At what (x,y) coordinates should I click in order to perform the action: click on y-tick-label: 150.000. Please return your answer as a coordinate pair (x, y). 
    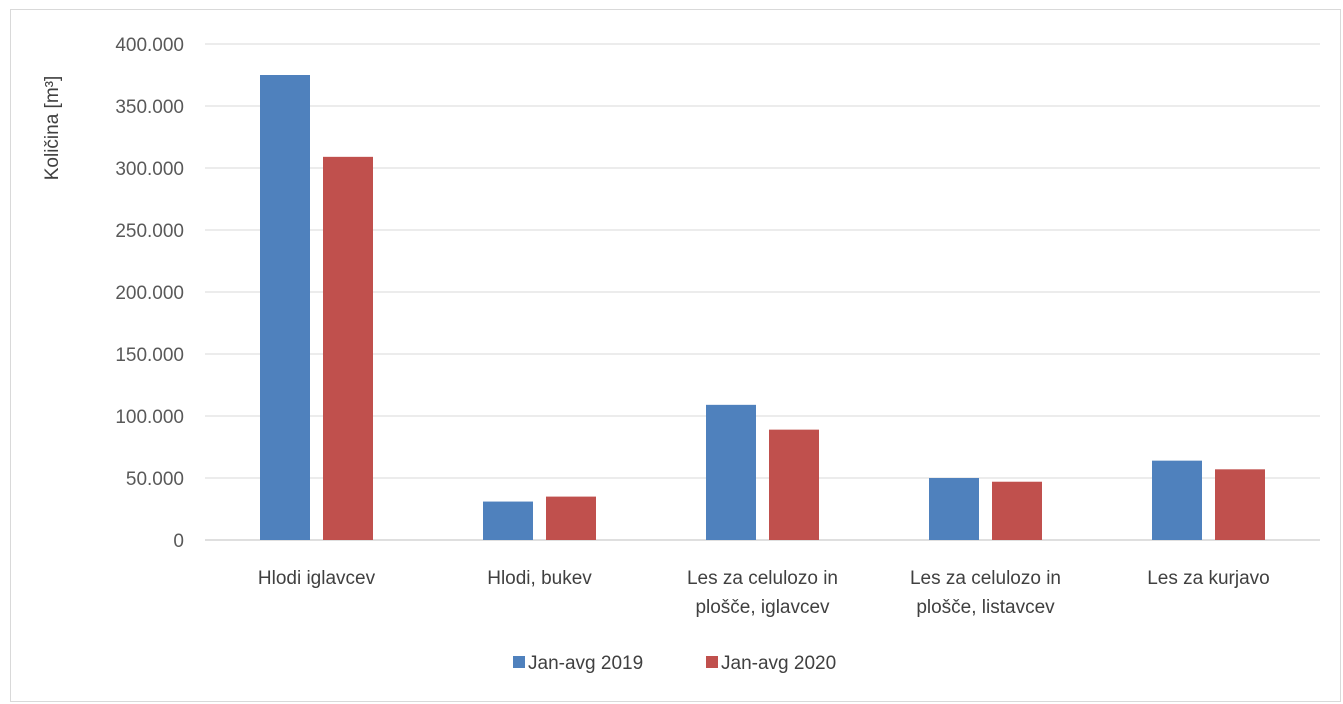
    Looking at the image, I should click on (149, 355).